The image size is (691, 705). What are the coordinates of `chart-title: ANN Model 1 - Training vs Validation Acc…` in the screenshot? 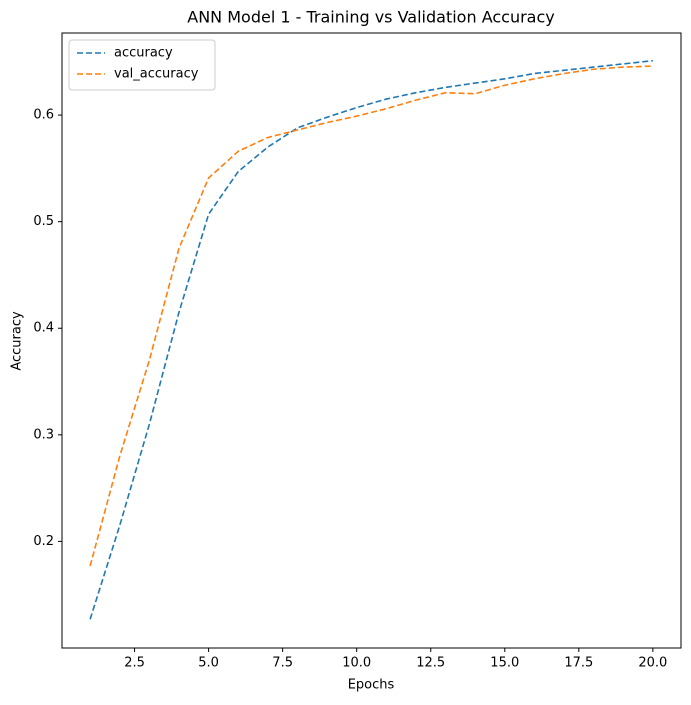 It's located at (370, 17).